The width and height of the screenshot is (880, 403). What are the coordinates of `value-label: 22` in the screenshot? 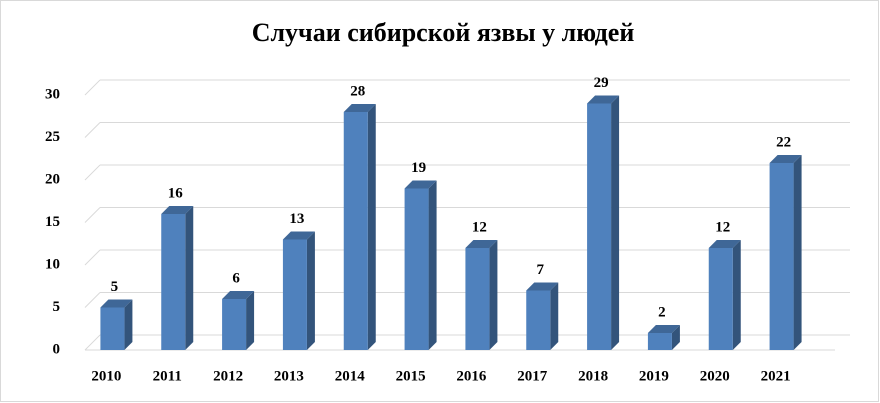 It's located at (783, 142).